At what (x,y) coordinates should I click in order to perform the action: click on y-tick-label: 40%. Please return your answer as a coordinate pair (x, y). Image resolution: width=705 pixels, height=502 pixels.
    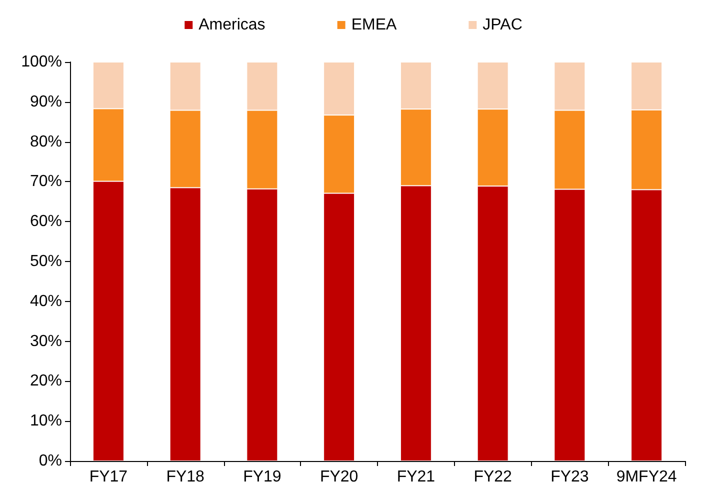
    Looking at the image, I should click on (46, 301).